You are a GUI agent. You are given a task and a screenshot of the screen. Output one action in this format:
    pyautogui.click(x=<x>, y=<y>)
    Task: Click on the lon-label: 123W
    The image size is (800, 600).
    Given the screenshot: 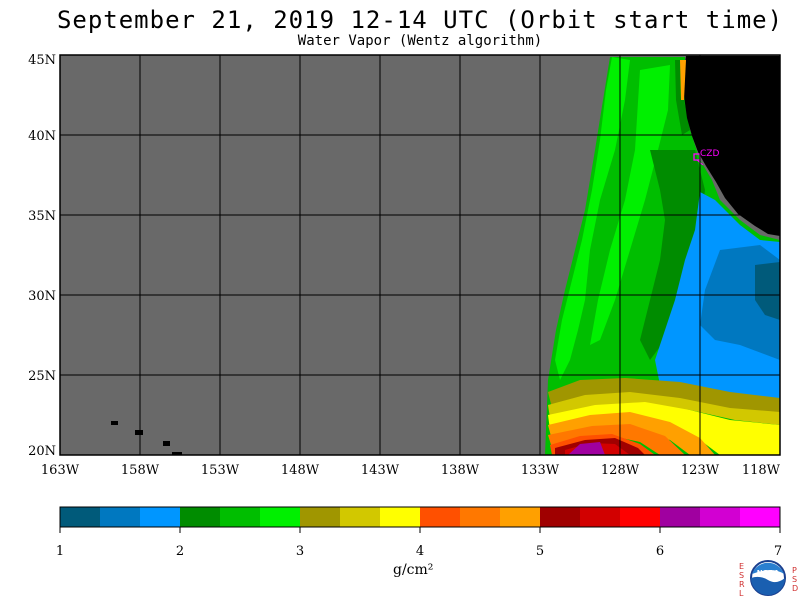 What is the action you would take?
    pyautogui.click(x=700, y=470)
    